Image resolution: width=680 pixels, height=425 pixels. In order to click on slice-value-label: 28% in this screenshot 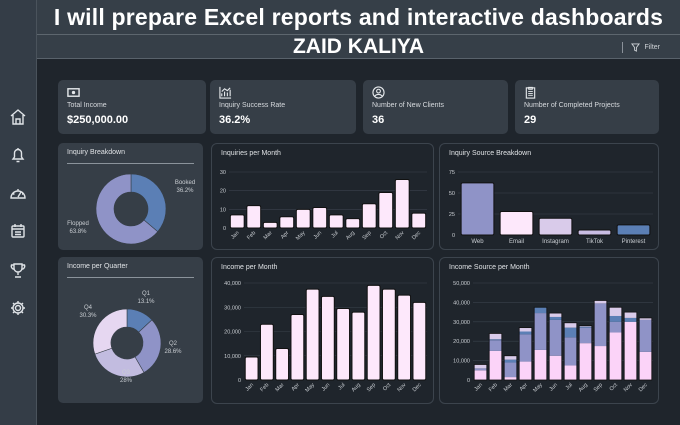, I will do `click(126, 381)`.